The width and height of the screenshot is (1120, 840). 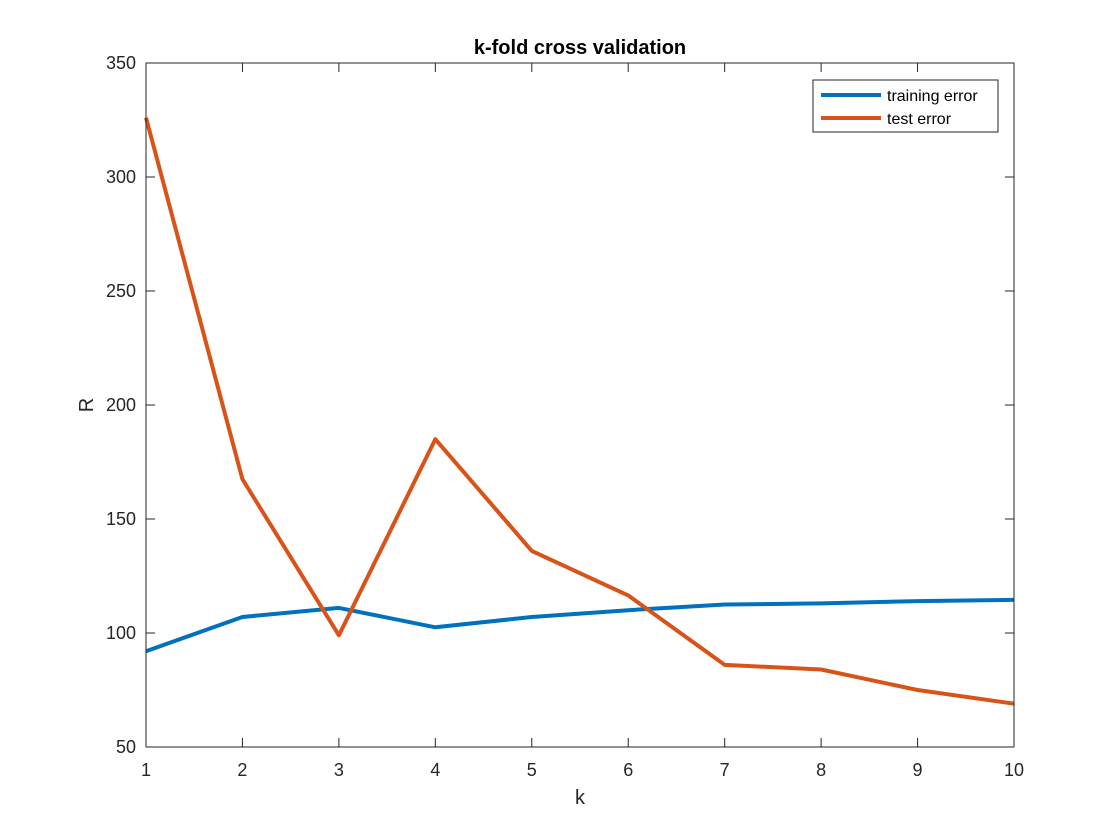 I want to click on y-tick-label: 350, so click(x=121, y=63).